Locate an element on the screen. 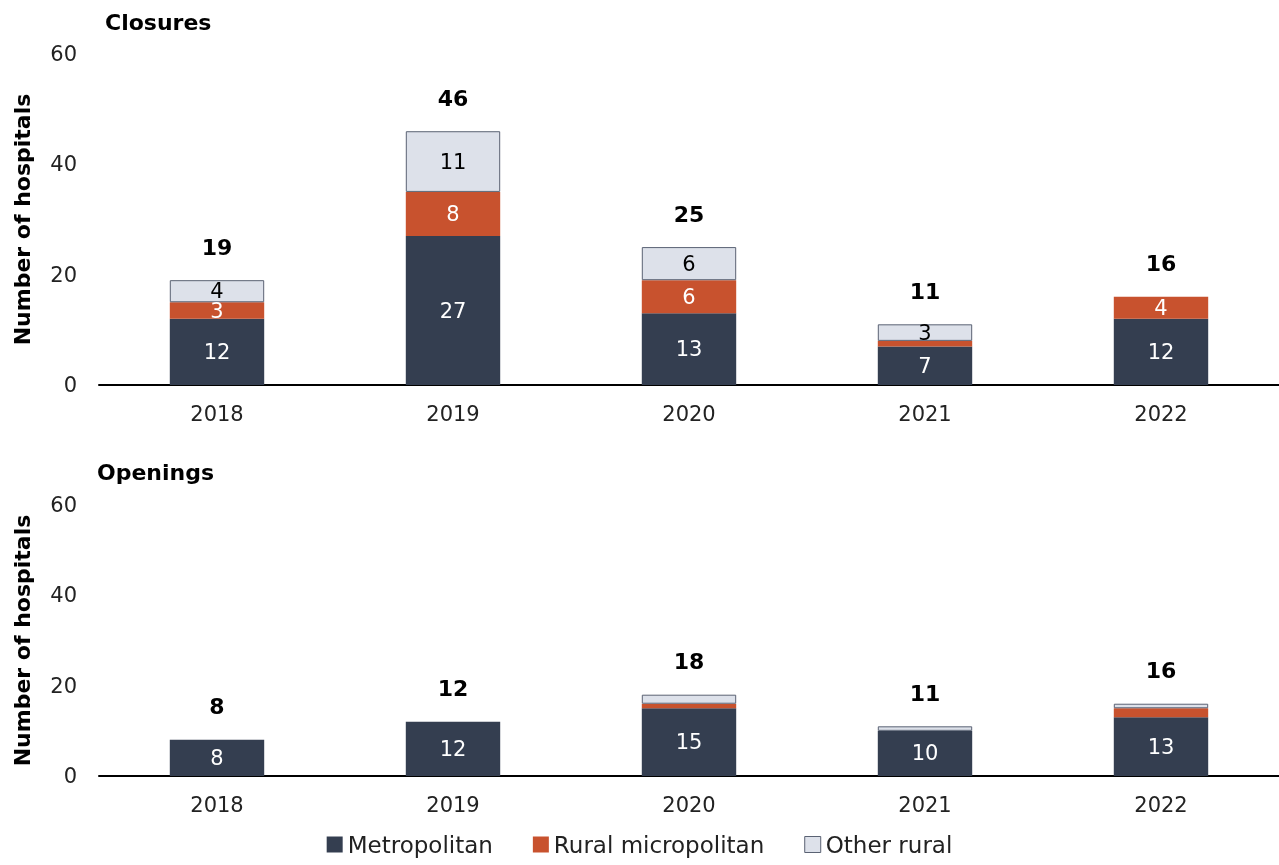 The height and width of the screenshot is (865, 1279). legend-label: Rural micropolitan is located at coordinates (659, 844).